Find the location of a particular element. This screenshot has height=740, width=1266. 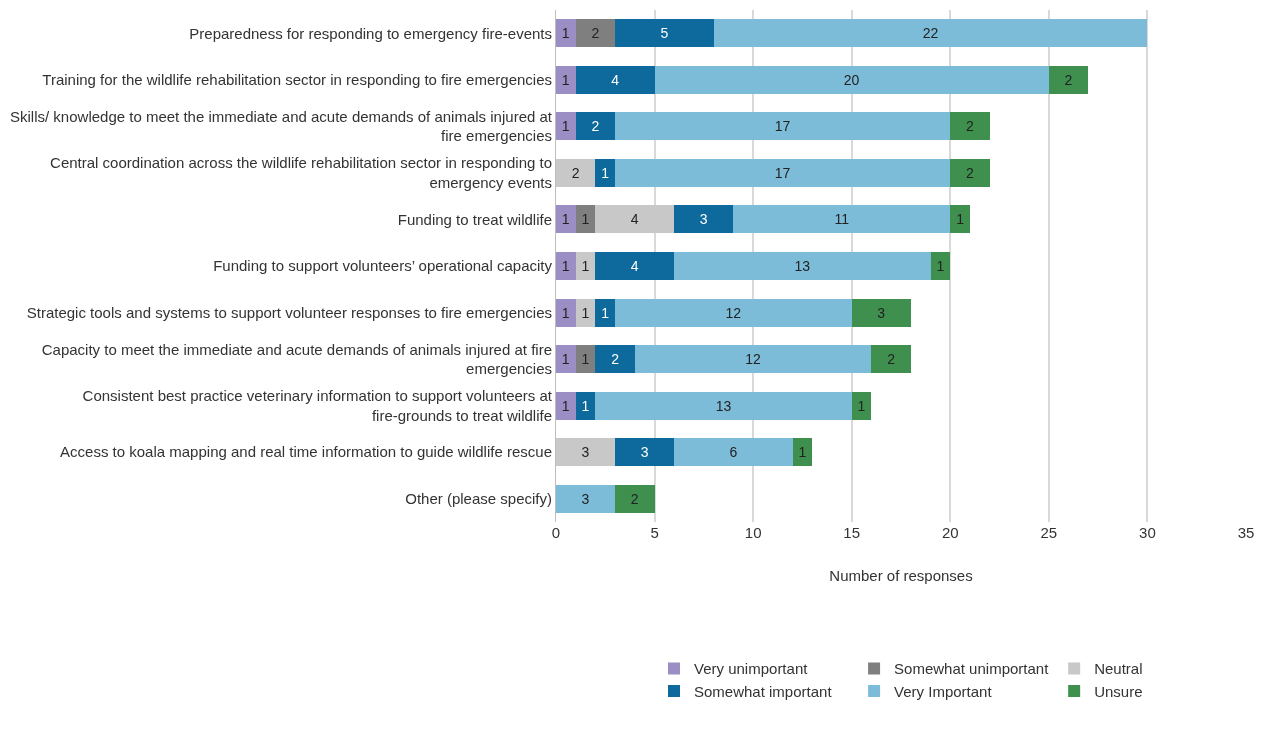

data-label: 20 is located at coordinates (851, 79).